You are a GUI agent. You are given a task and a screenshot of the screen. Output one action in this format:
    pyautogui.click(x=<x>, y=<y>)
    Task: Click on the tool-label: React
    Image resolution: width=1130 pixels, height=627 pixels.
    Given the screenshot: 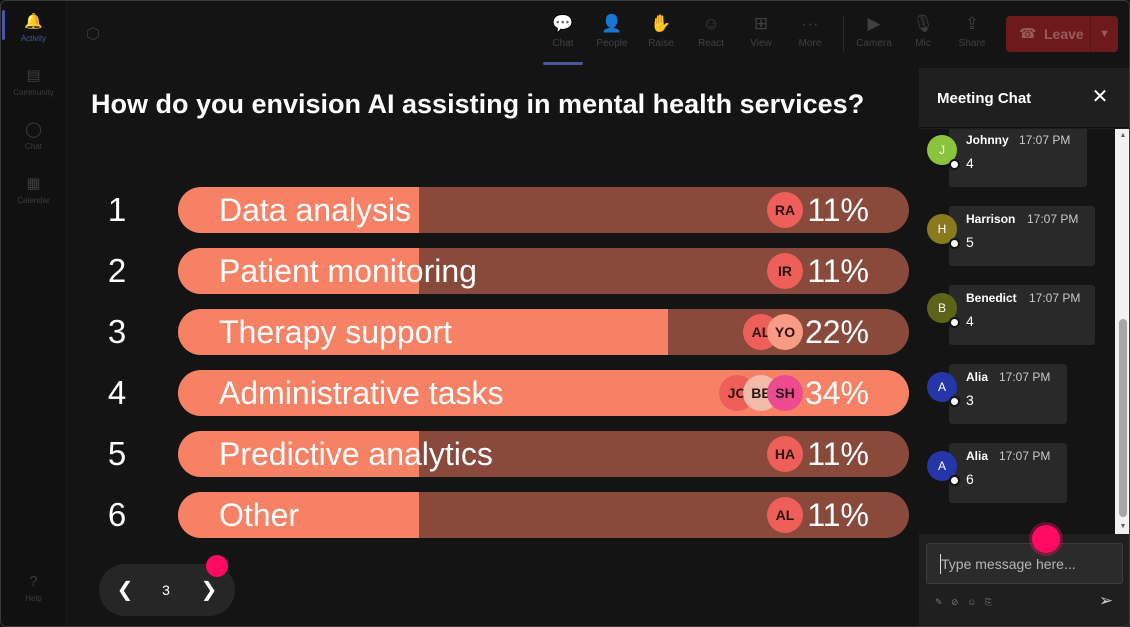 What is the action you would take?
    pyautogui.click(x=711, y=43)
    